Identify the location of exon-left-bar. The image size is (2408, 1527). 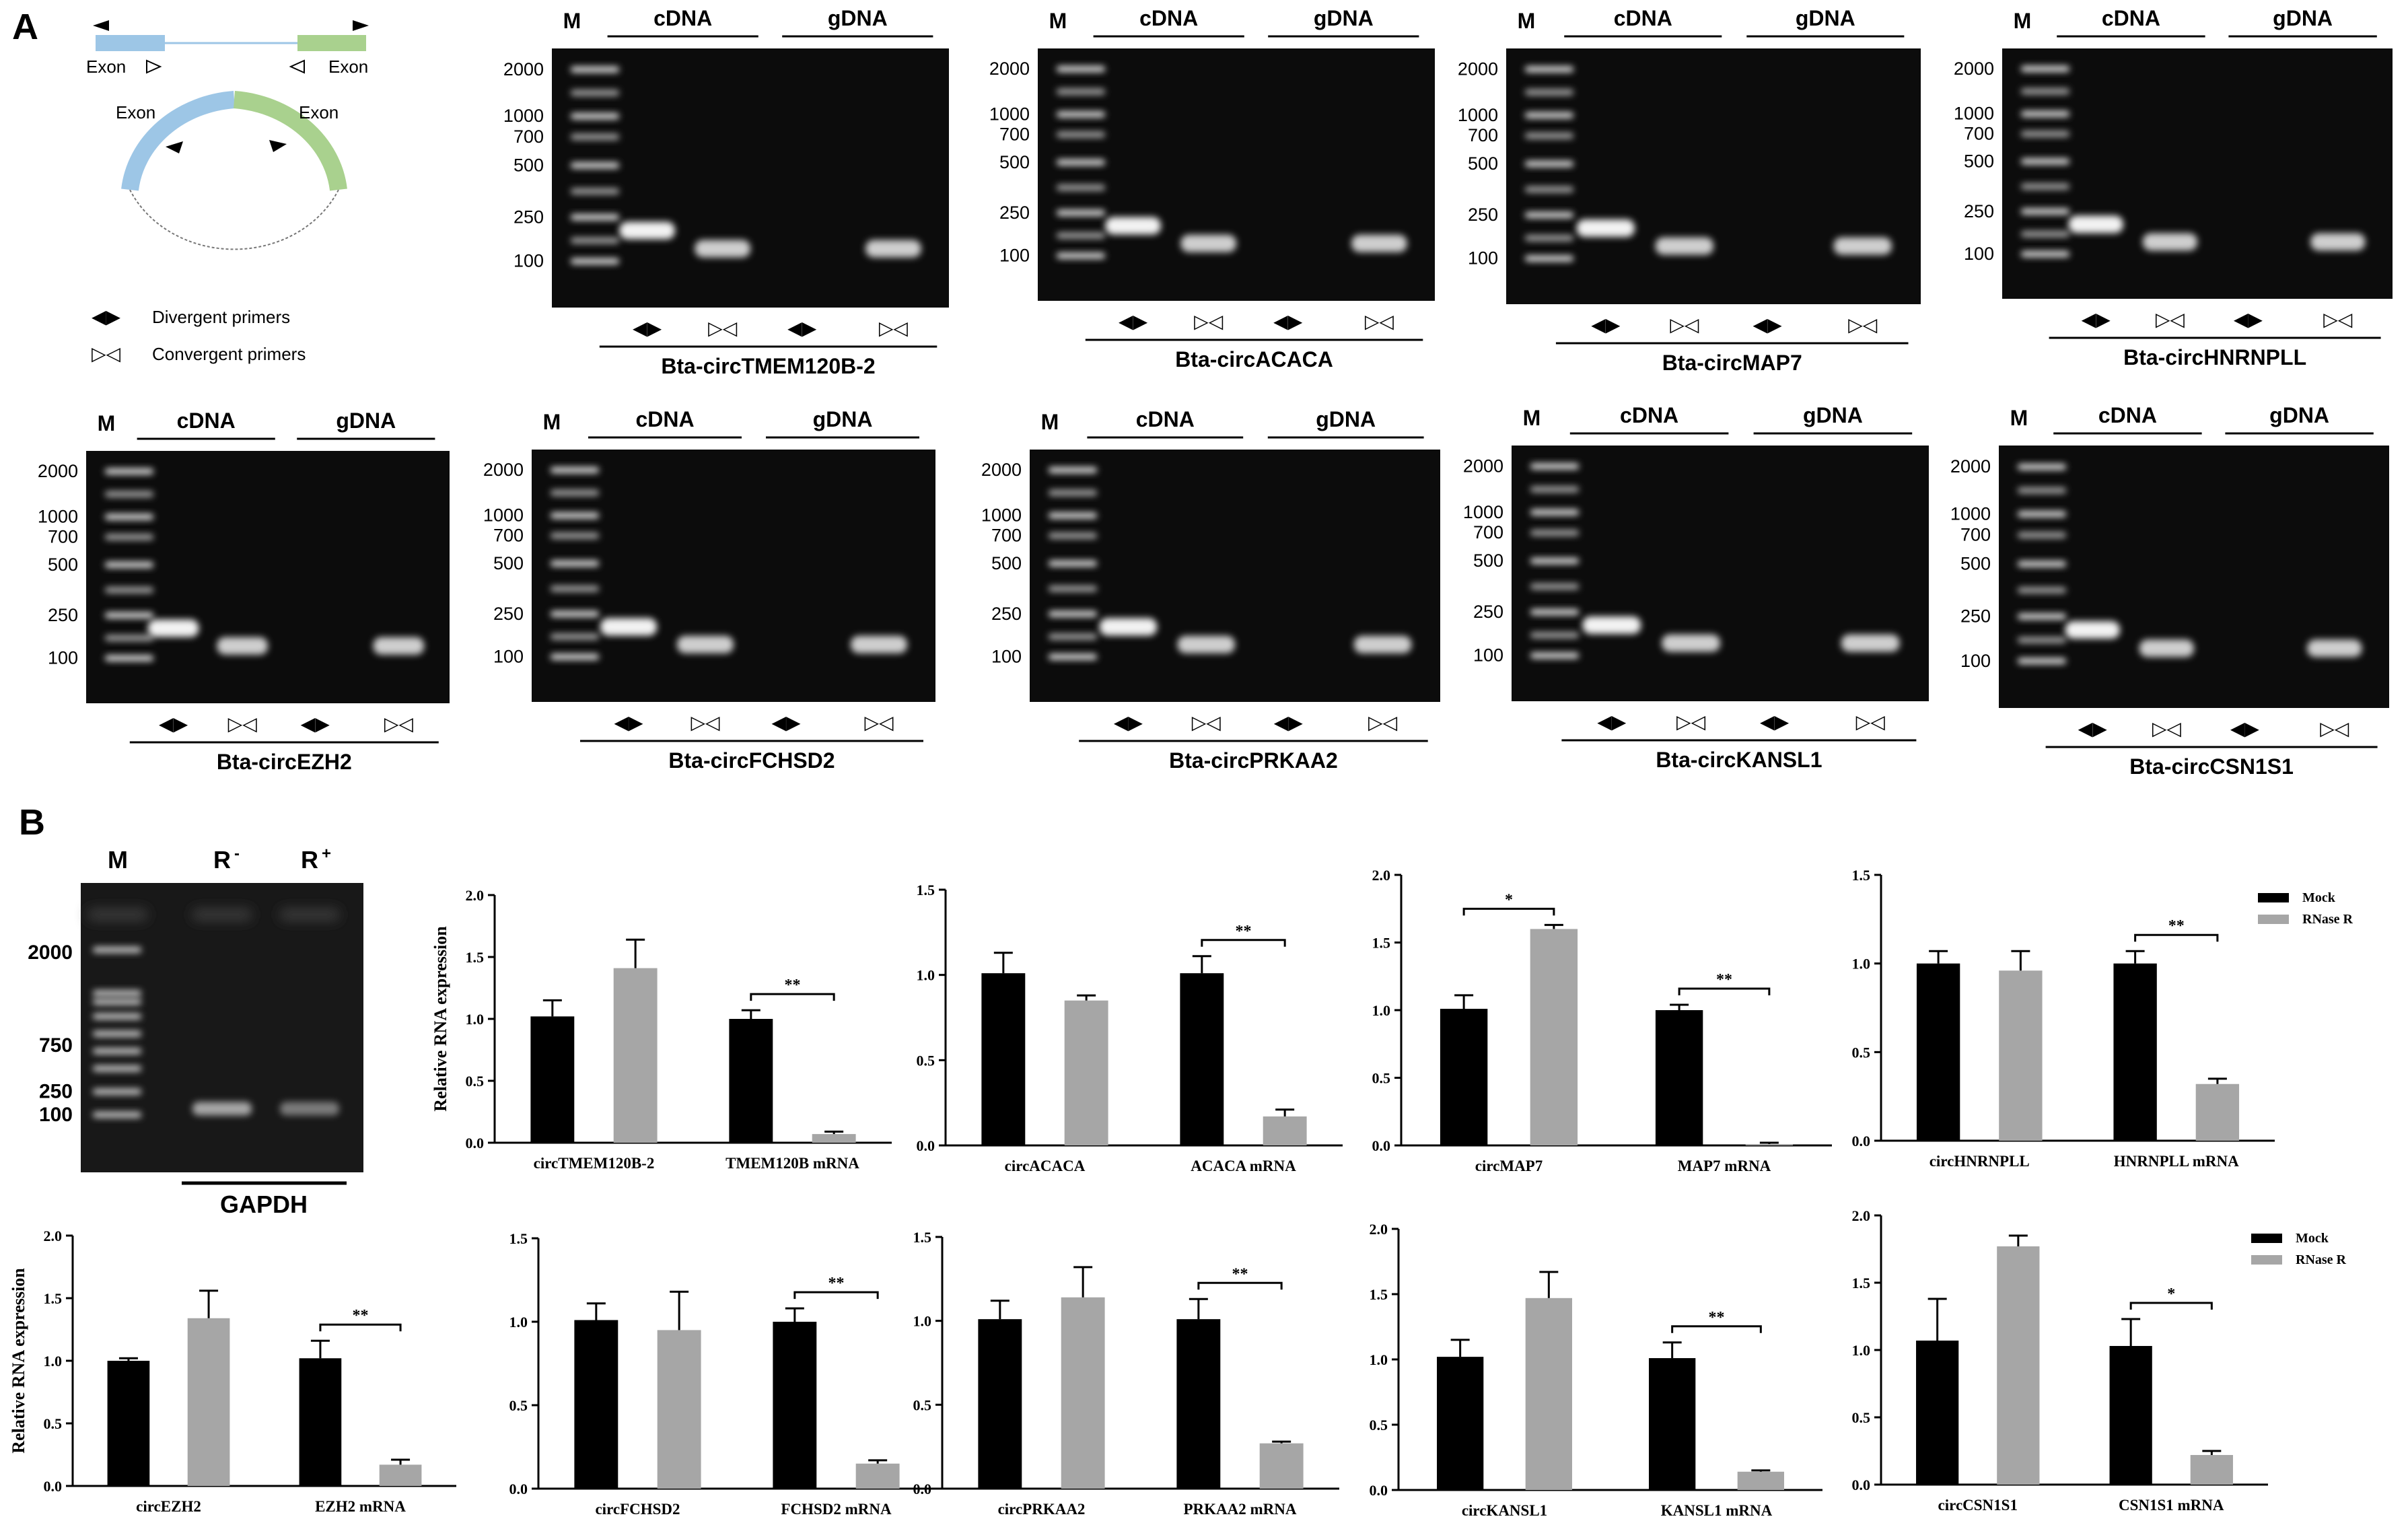
(130, 43).